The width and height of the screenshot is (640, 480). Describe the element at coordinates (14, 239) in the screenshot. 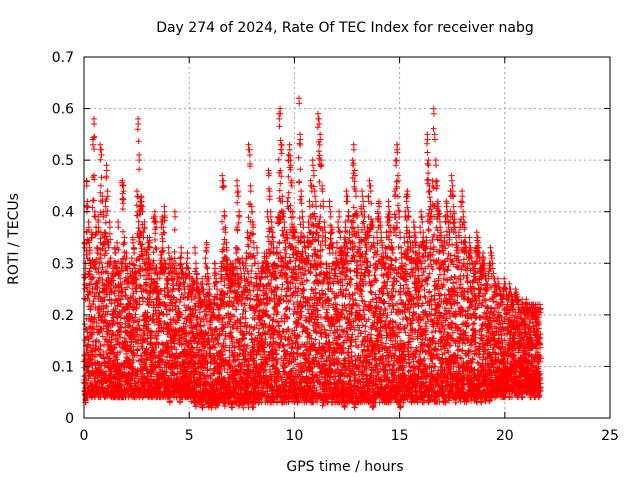

I see `y-axis-title: ROTI / TECUs` at that location.